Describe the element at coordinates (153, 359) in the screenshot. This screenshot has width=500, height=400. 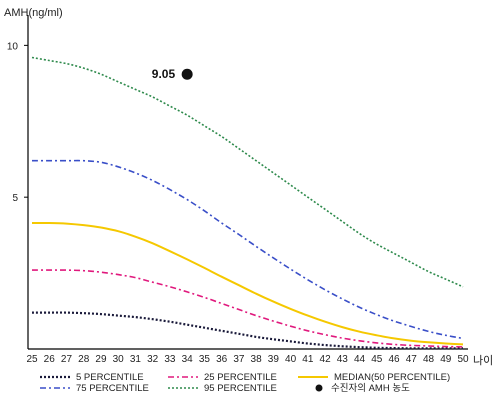
I see `x-tick-label: 32` at that location.